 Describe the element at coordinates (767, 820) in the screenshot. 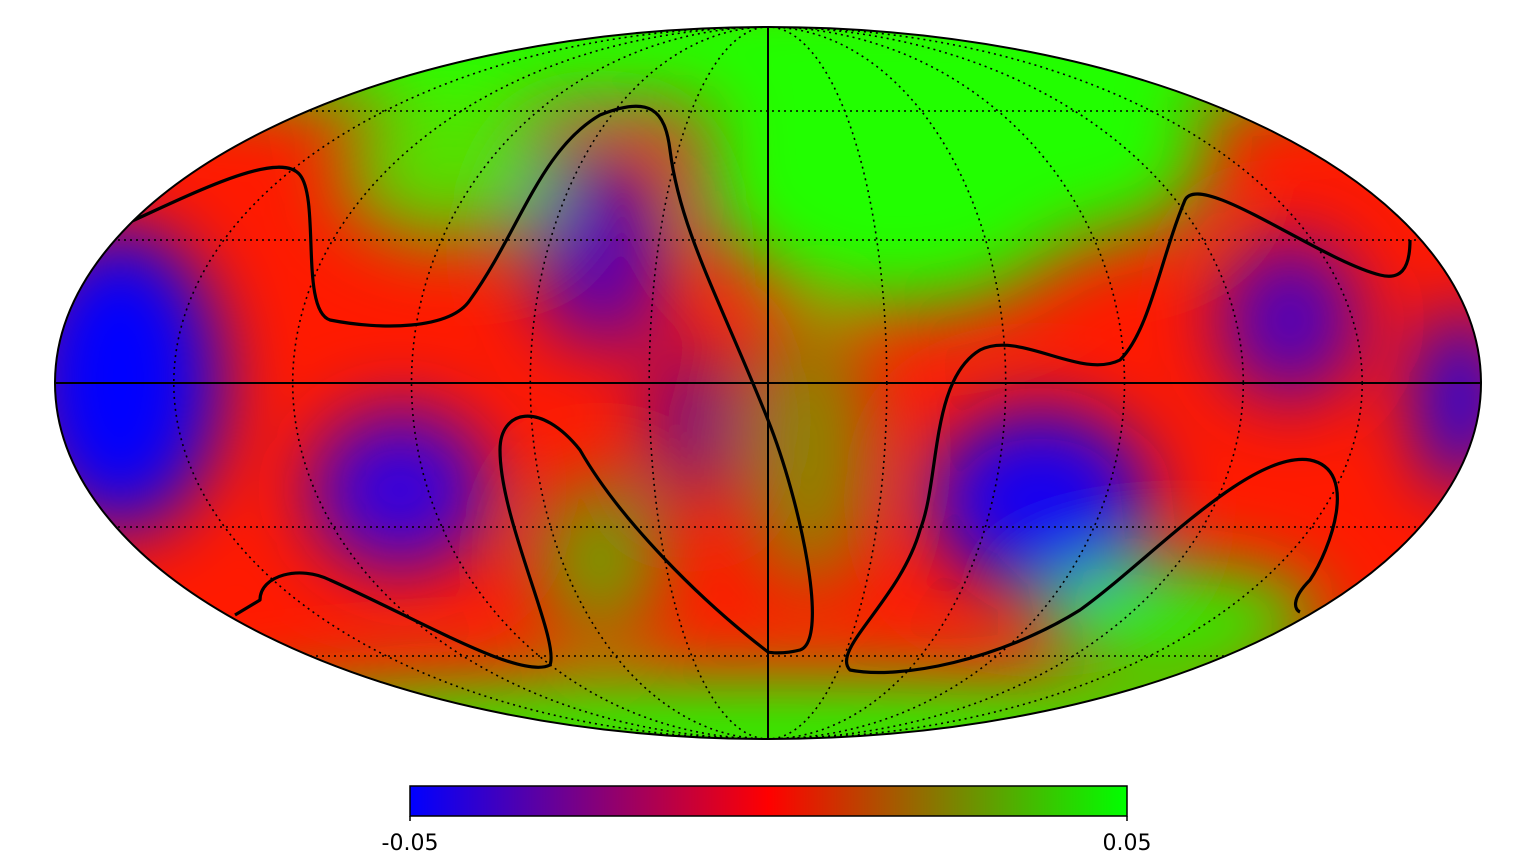

I see `colorbar: -0.05 0.05` at that location.